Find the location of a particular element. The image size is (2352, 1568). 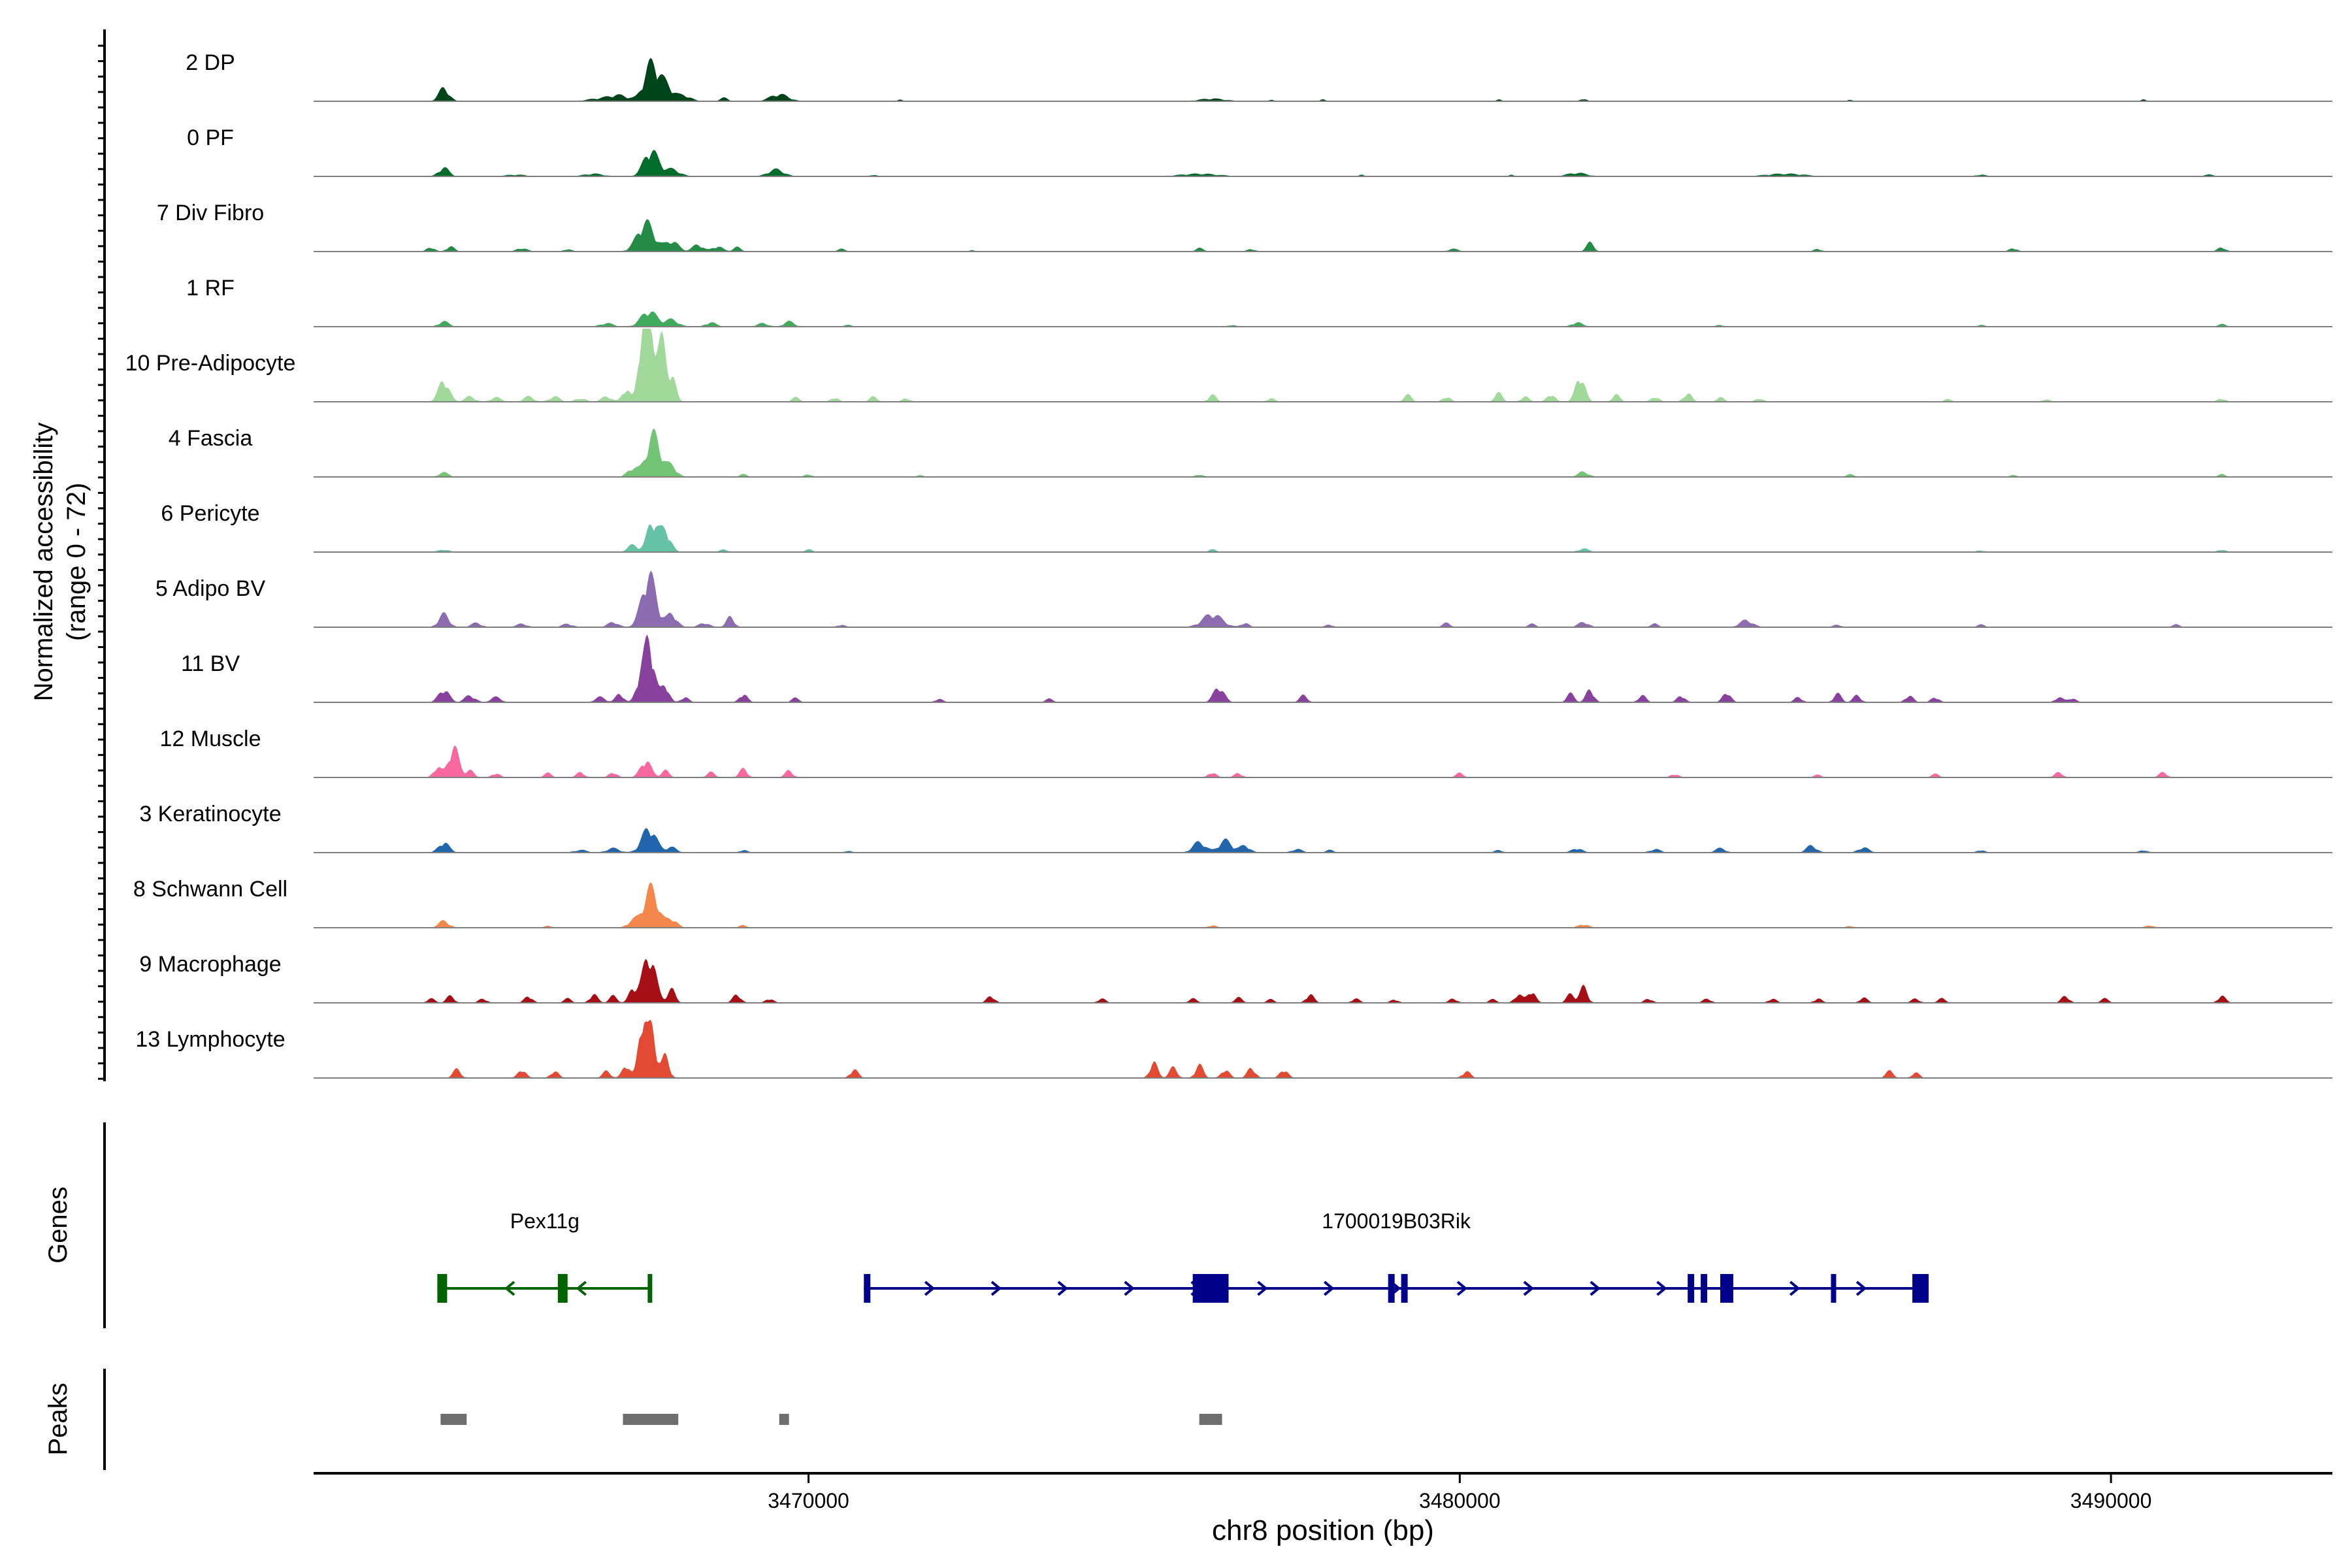

track-label: 8 Schwann Cell is located at coordinates (210, 889).